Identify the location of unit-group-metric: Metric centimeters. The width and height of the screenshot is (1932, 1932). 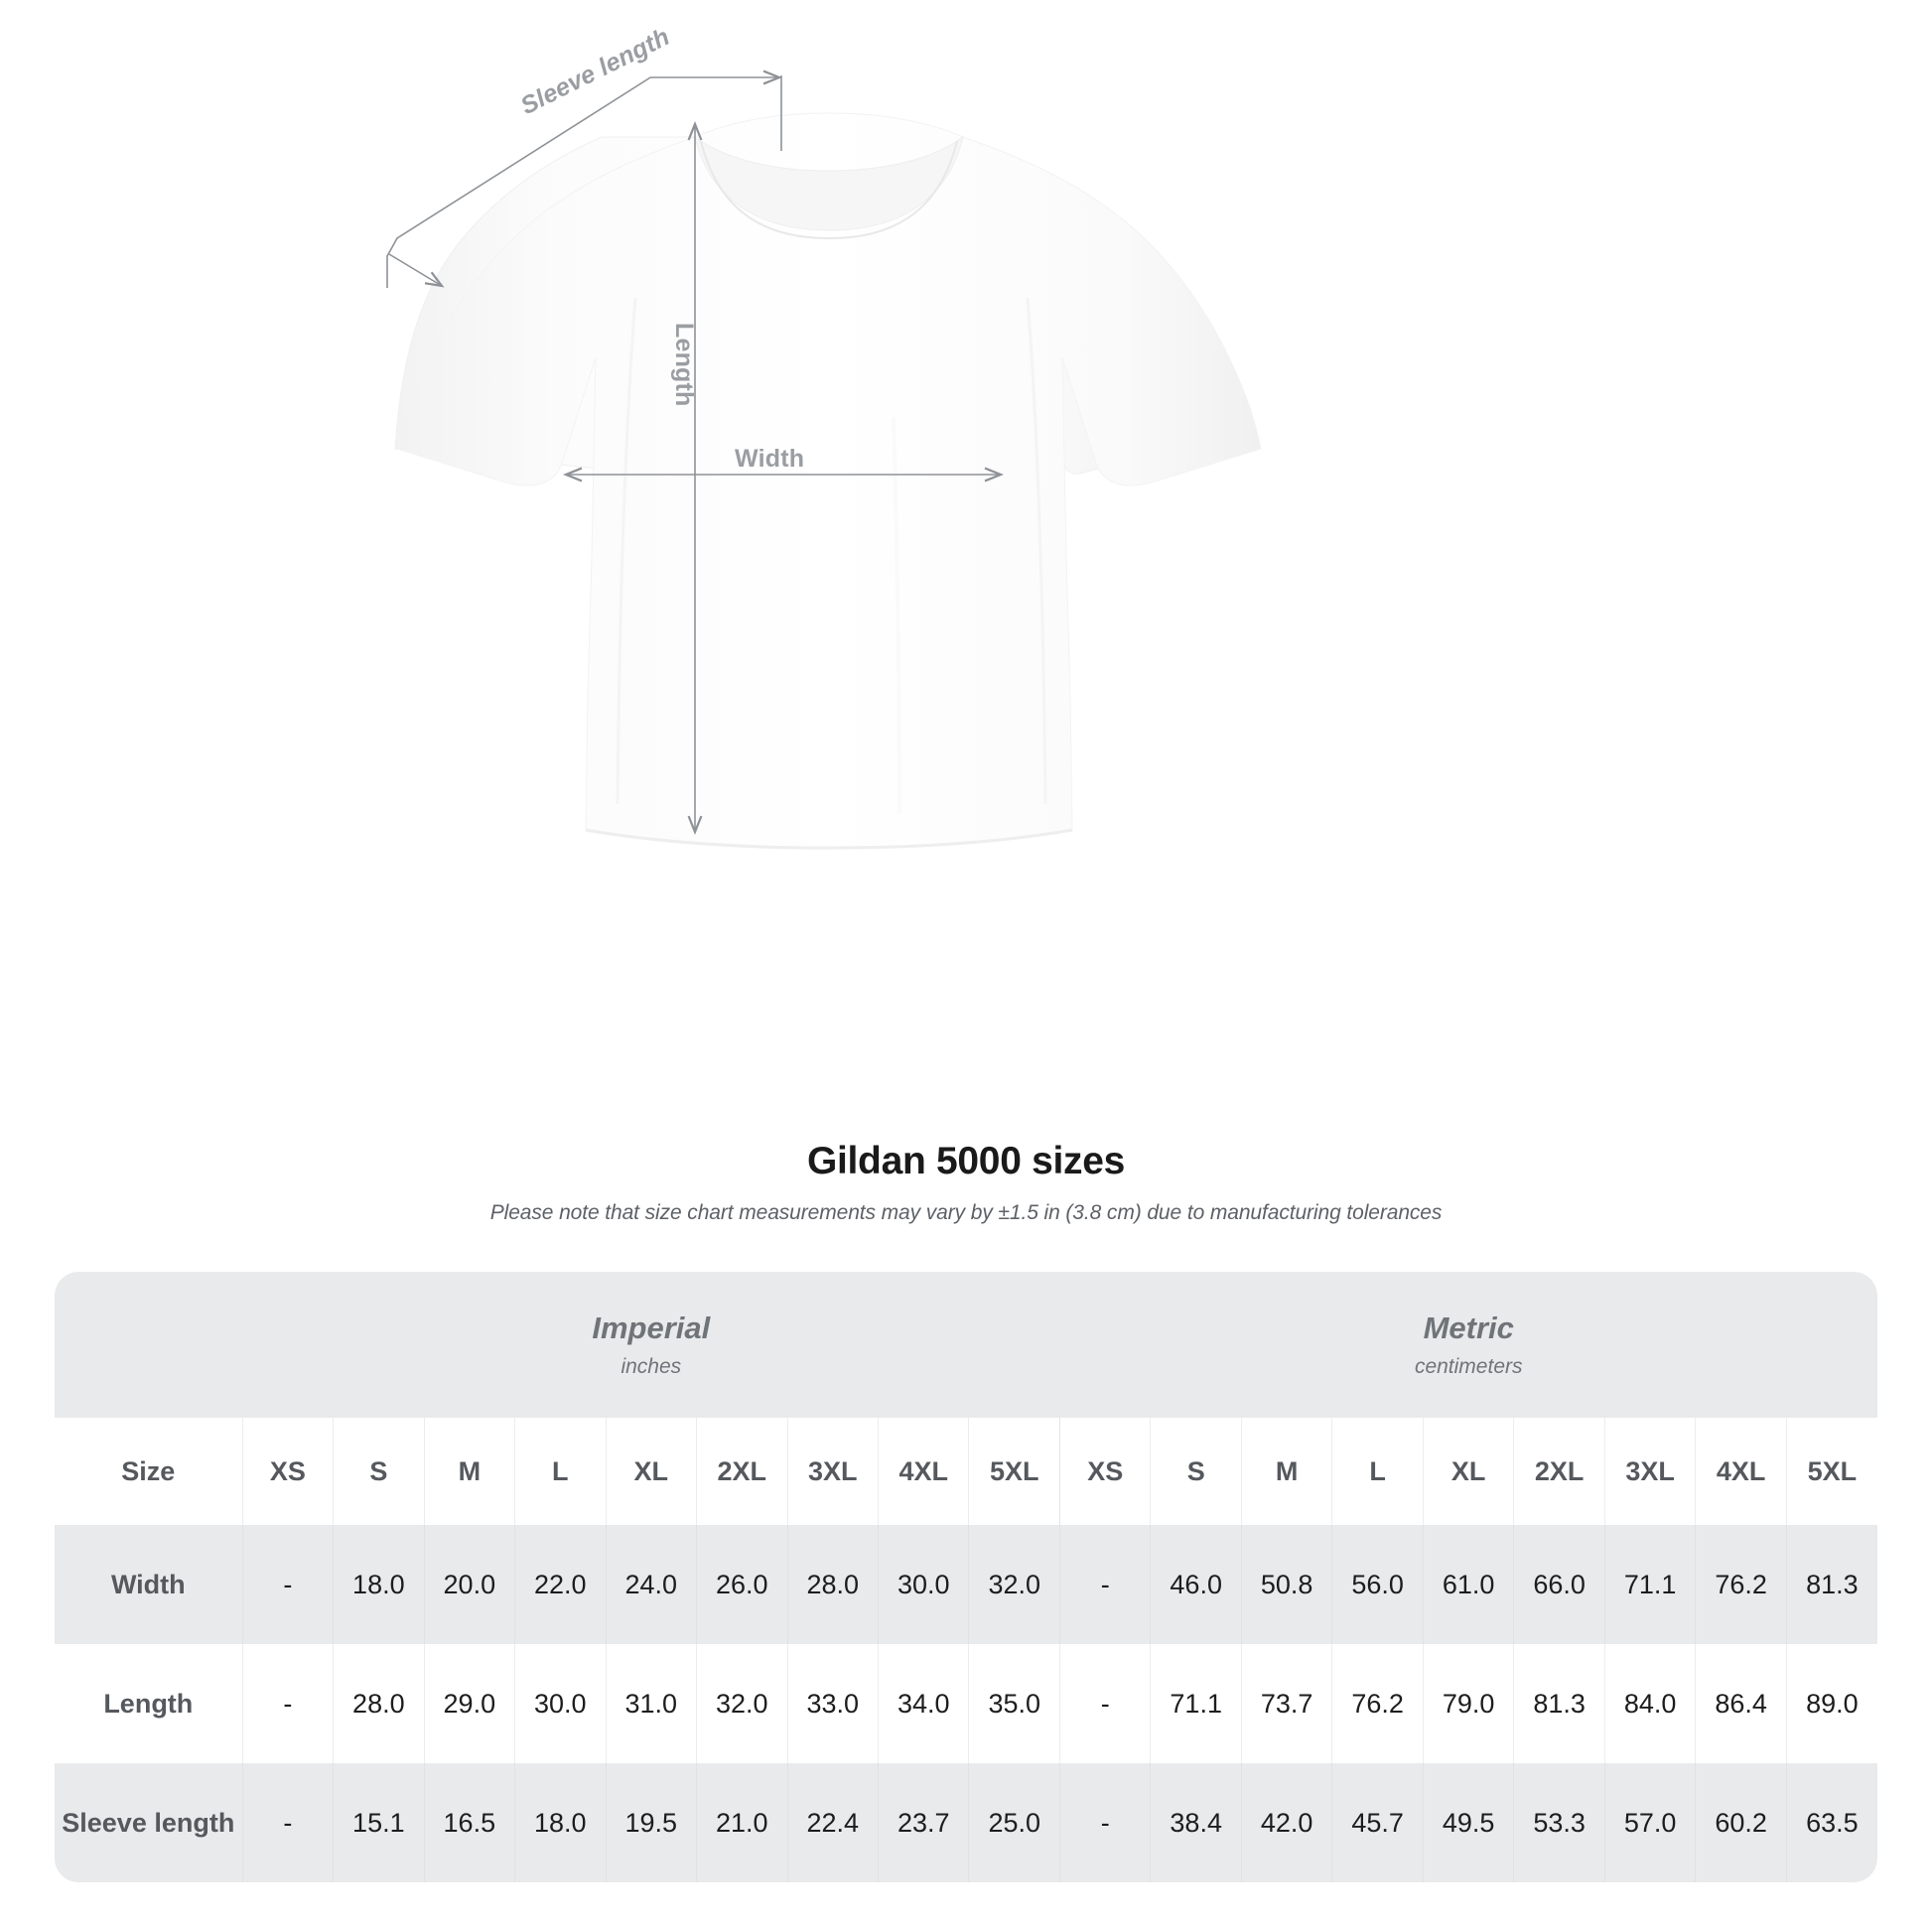
(1468, 1345).